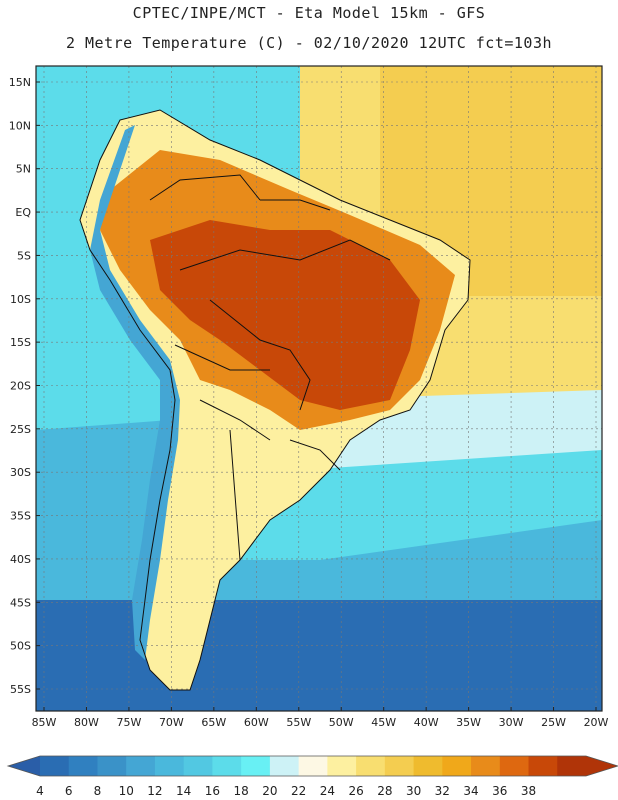 Image resolution: width=618 pixels, height=800 pixels. I want to click on longitude-label: 50W, so click(341, 722).